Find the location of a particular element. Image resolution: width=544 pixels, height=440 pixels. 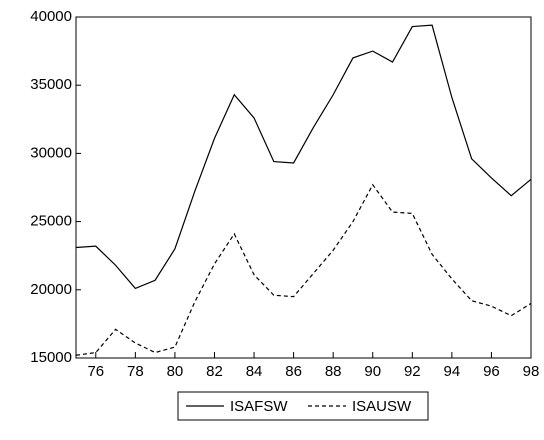

x-tick-label: 84 is located at coordinates (254, 371).